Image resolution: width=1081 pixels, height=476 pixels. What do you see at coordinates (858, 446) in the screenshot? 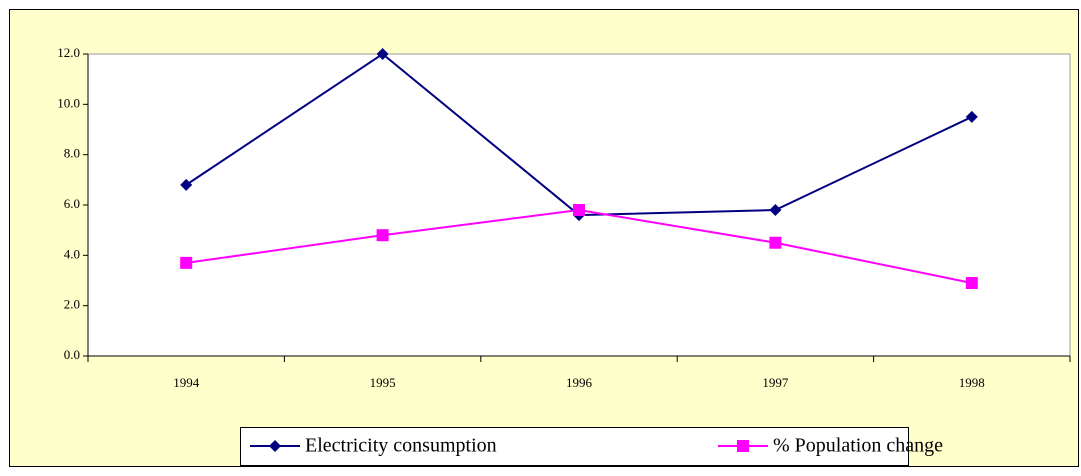
I see `legend-label: % Population change` at bounding box center [858, 446].